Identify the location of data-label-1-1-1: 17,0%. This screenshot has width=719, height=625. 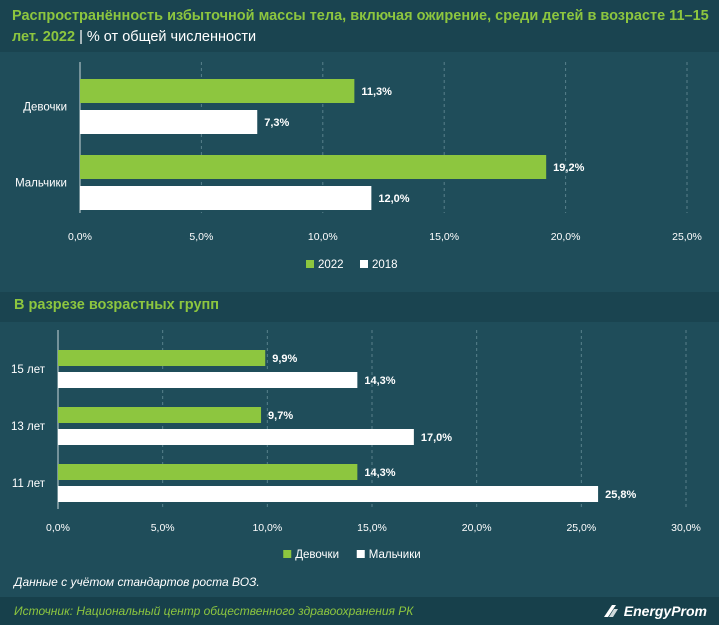
(436, 438).